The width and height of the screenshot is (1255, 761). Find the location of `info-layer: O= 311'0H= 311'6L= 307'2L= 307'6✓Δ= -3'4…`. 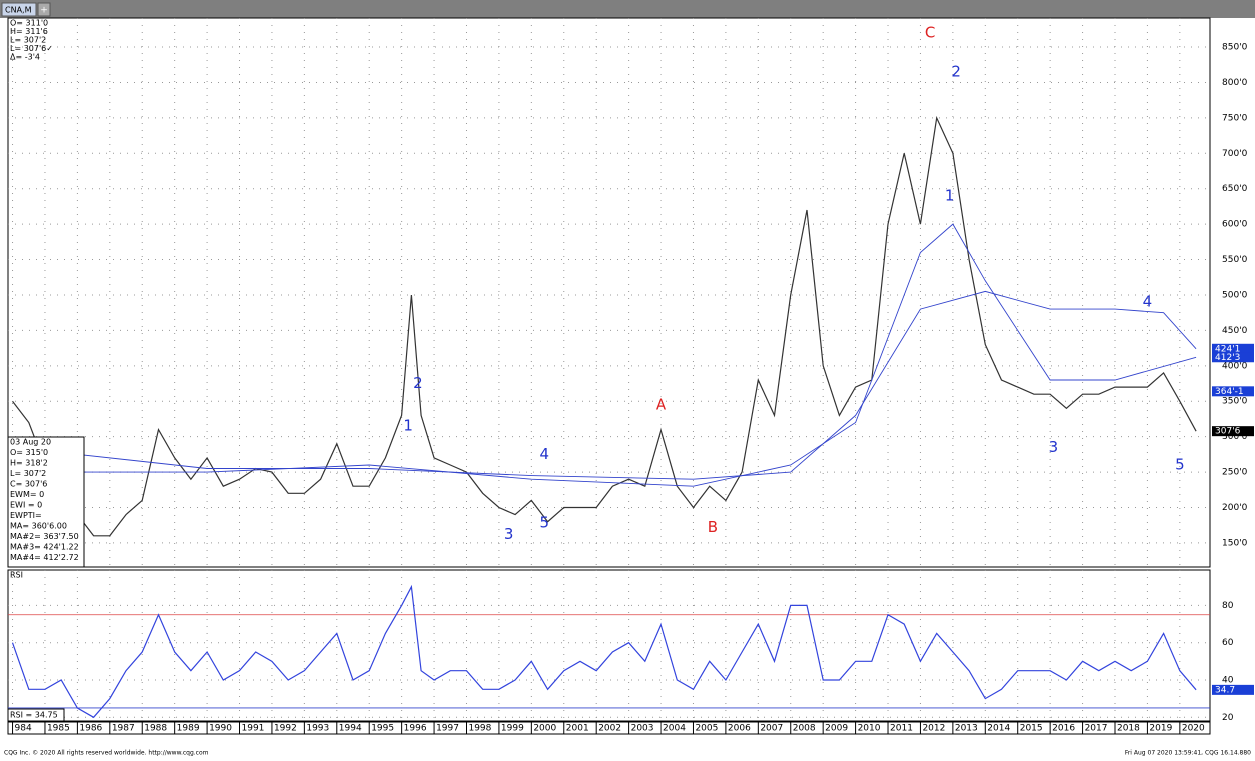

info-layer: O= 311'0H= 311'6L= 307'2L= 307'6✓Δ= -3'4… is located at coordinates (44, 291).